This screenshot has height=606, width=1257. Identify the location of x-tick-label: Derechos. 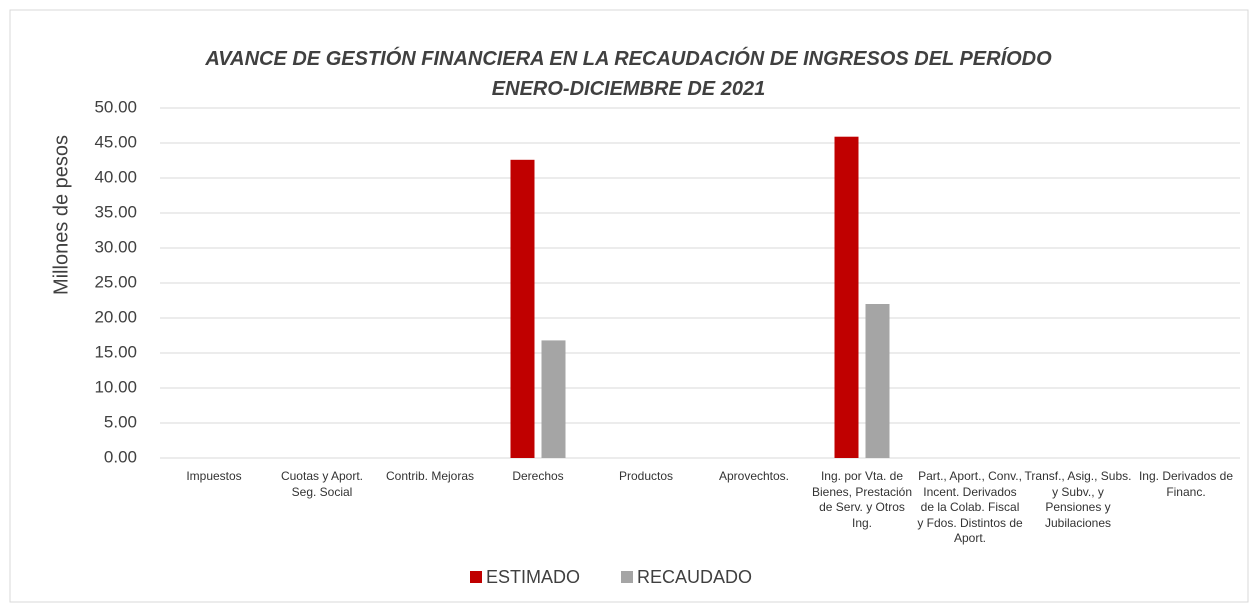
(538, 476).